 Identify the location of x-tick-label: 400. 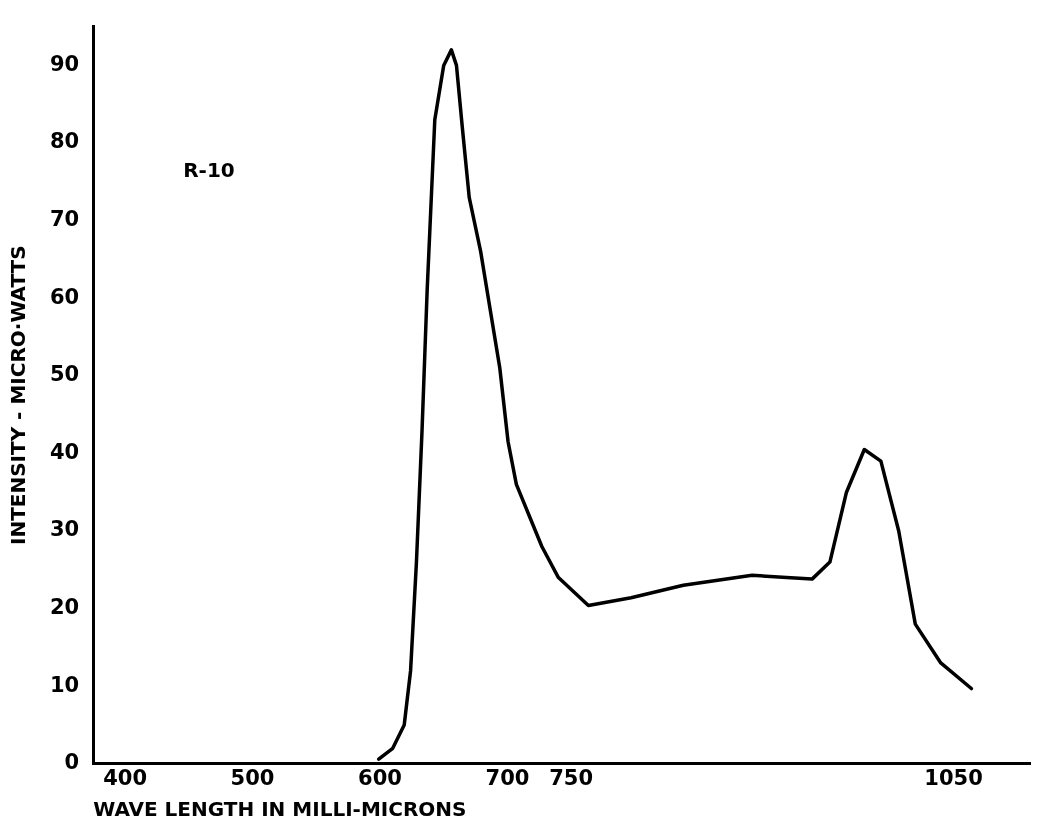
(125, 777).